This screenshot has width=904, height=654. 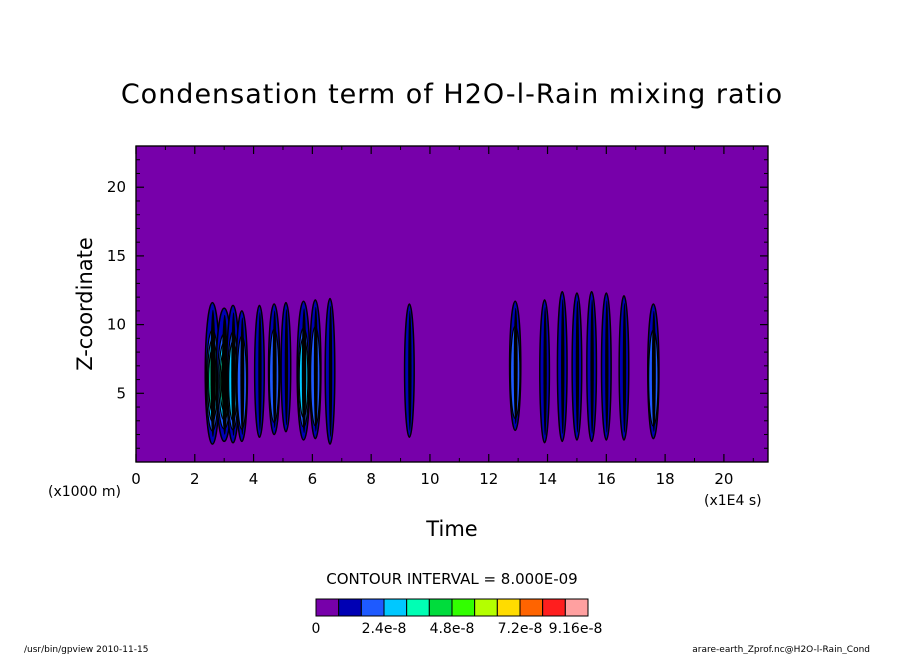 What do you see at coordinates (116, 256) in the screenshot?
I see `y-tick-label: 15` at bounding box center [116, 256].